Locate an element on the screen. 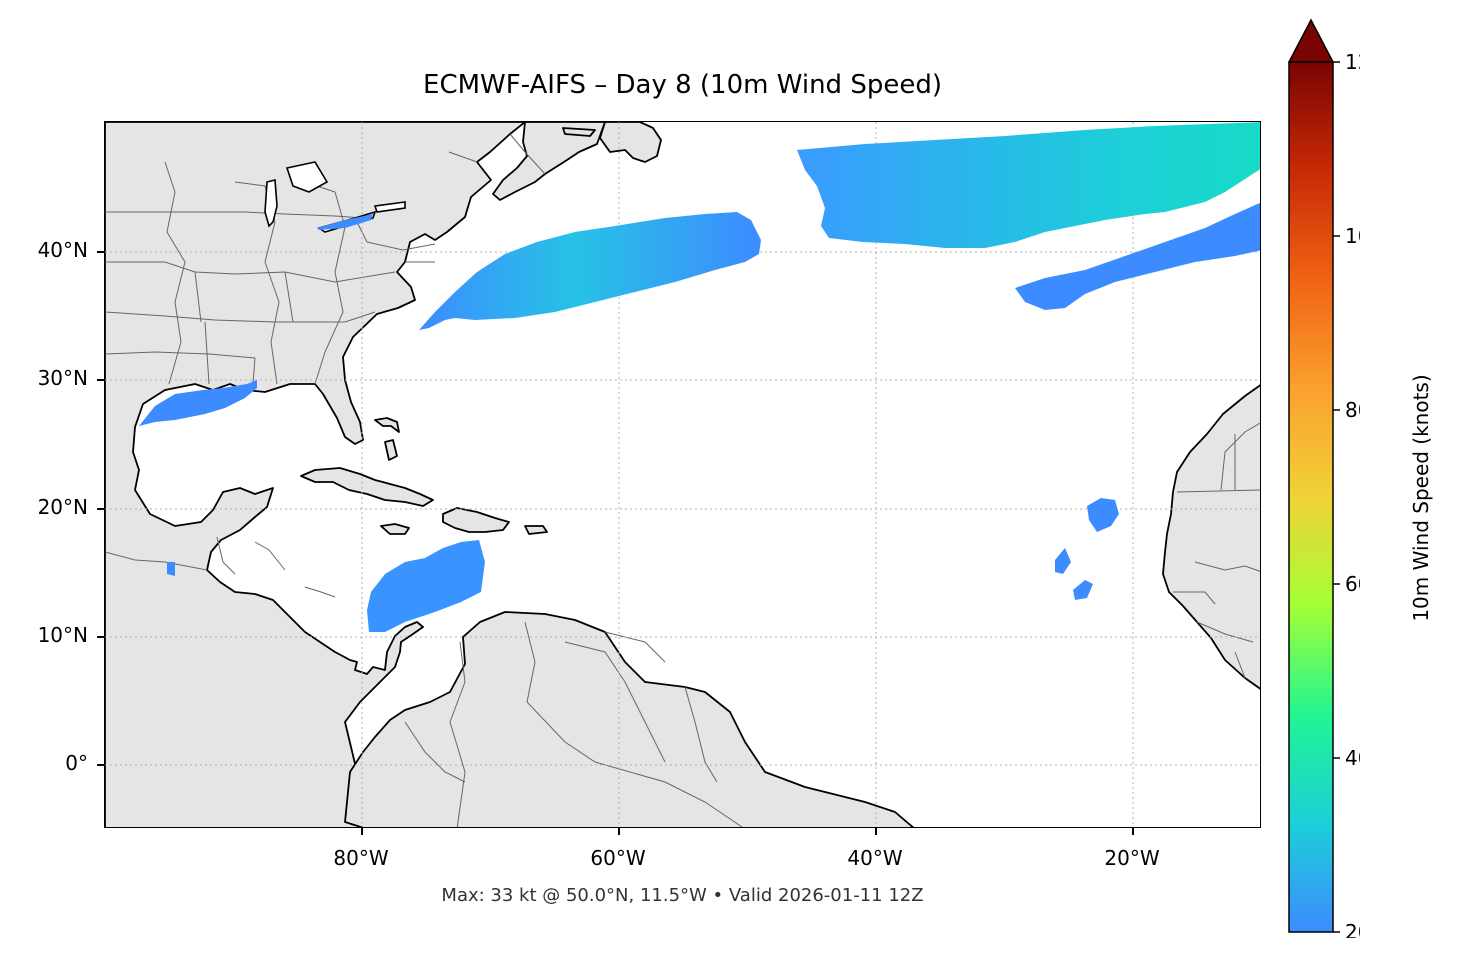  lon-label-40w: 40°W is located at coordinates (875, 858).